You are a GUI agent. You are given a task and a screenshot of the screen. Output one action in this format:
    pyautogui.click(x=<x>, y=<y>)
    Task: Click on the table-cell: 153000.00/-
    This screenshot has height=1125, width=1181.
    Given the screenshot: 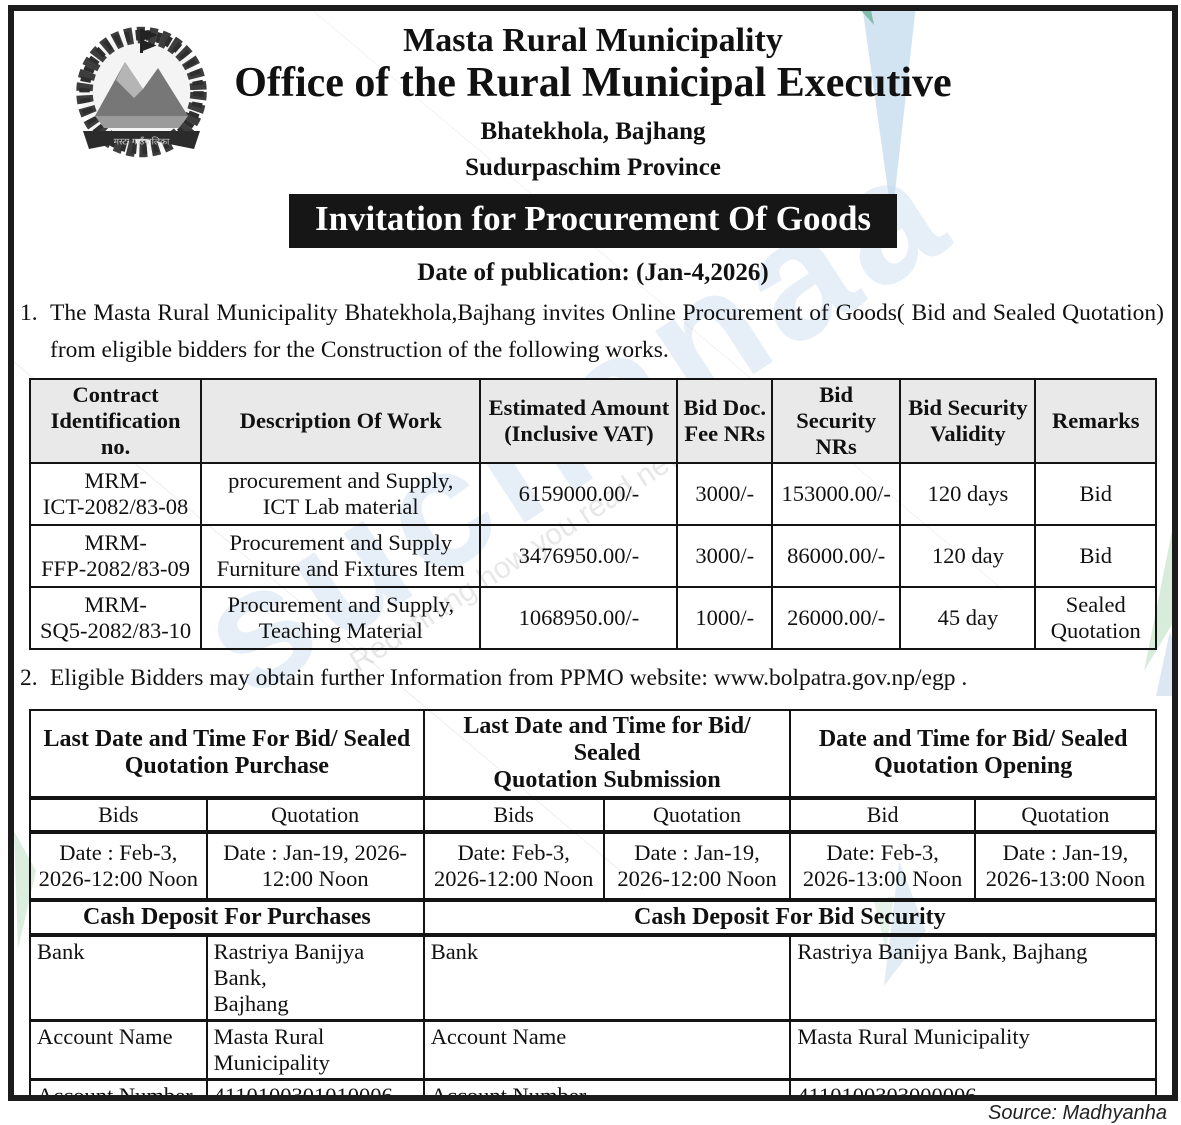 What is the action you would take?
    pyautogui.click(x=836, y=494)
    